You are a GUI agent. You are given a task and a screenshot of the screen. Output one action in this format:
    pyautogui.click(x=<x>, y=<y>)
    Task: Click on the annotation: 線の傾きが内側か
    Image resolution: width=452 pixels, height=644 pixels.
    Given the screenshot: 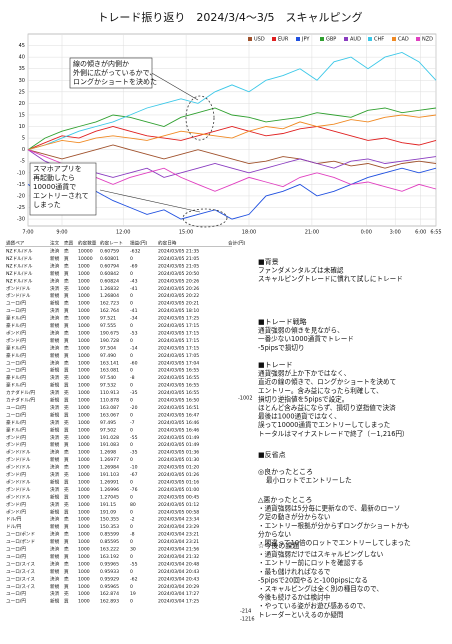 What is the action you would take?
    pyautogui.click(x=101, y=63)
    